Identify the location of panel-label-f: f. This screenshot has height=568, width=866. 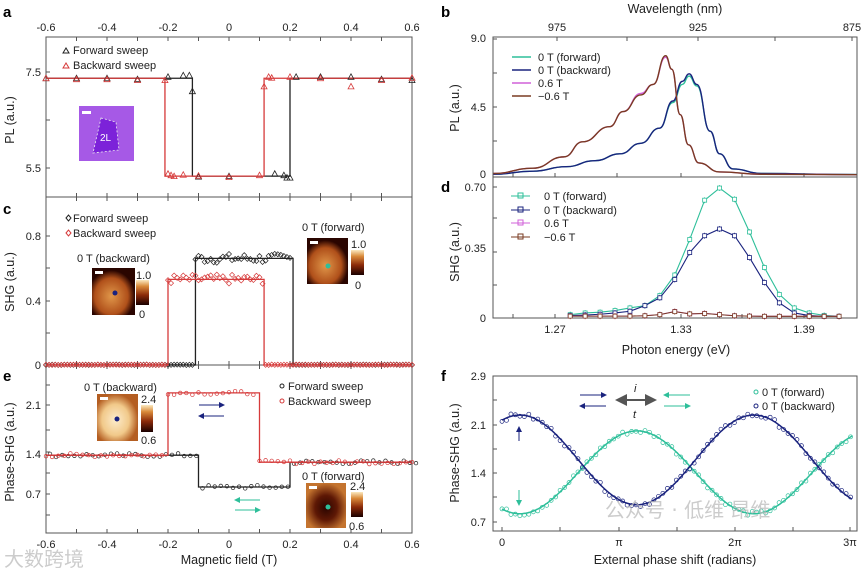
(444, 376).